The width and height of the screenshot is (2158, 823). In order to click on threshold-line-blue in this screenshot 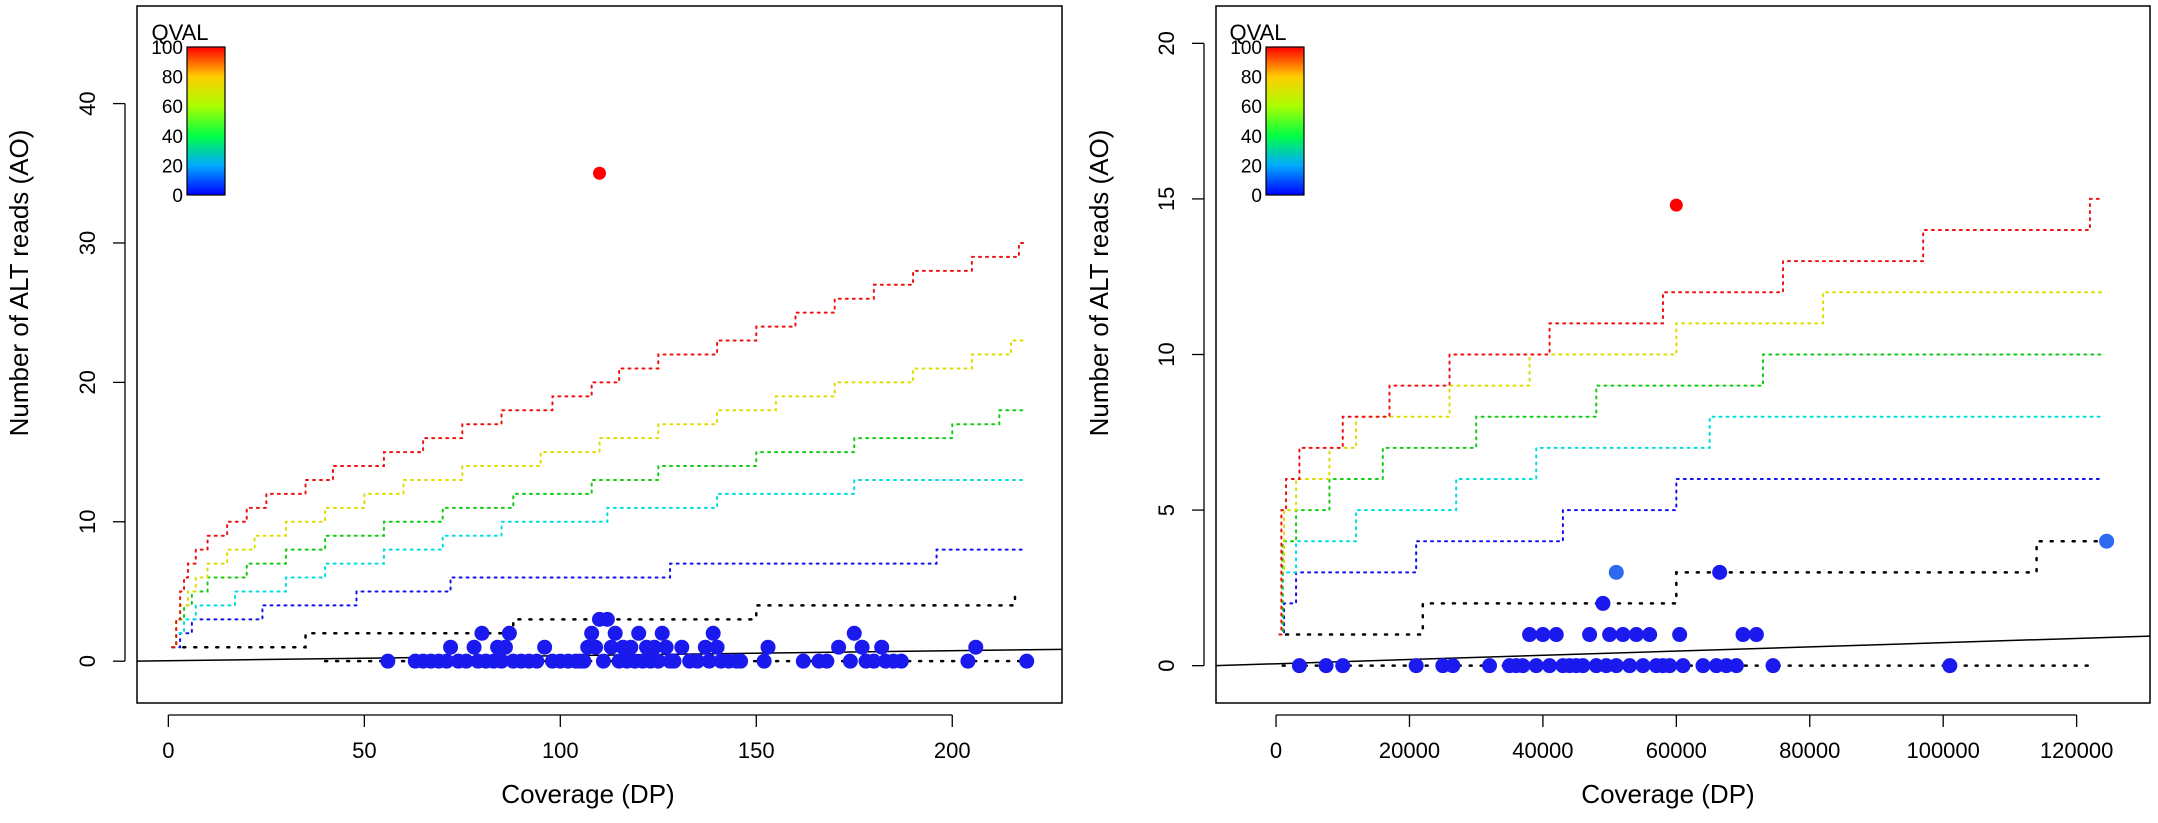, I will do `click(597, 598)`.